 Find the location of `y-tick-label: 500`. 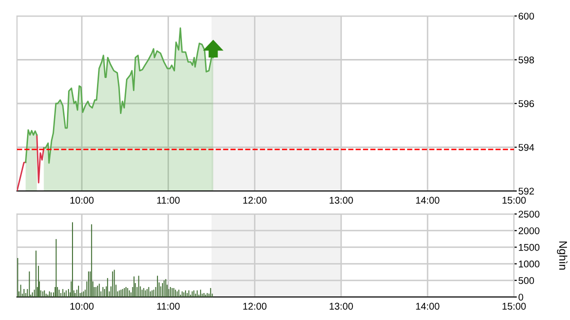

y-tick-label: 500 is located at coordinates (526, 280).